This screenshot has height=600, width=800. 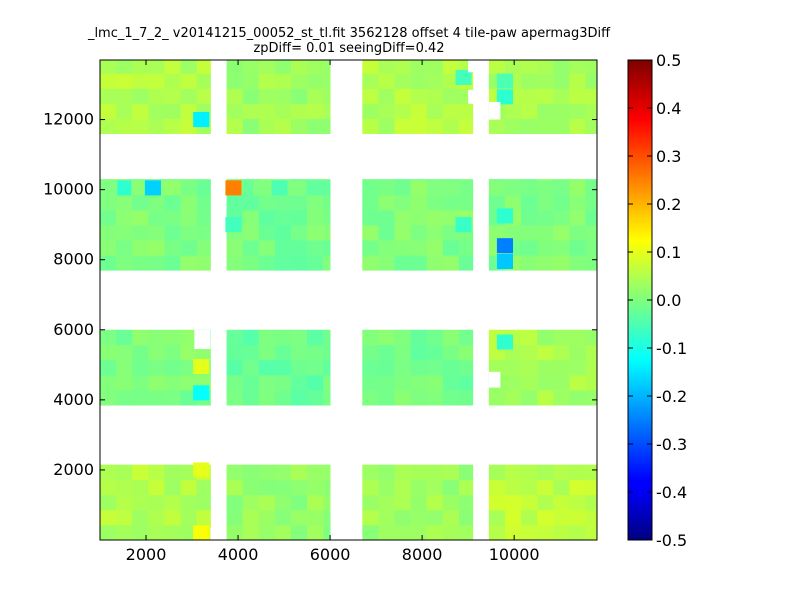 What do you see at coordinates (73, 399) in the screenshot?
I see `y-tick-label: 4000` at bounding box center [73, 399].